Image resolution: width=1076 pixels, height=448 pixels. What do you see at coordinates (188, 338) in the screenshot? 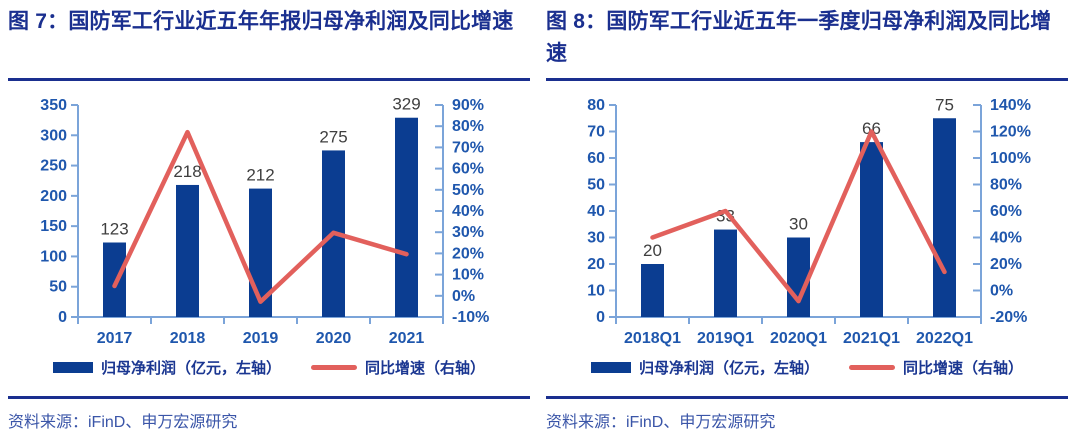
I see `x-axis-category-label: 2018` at bounding box center [188, 338].